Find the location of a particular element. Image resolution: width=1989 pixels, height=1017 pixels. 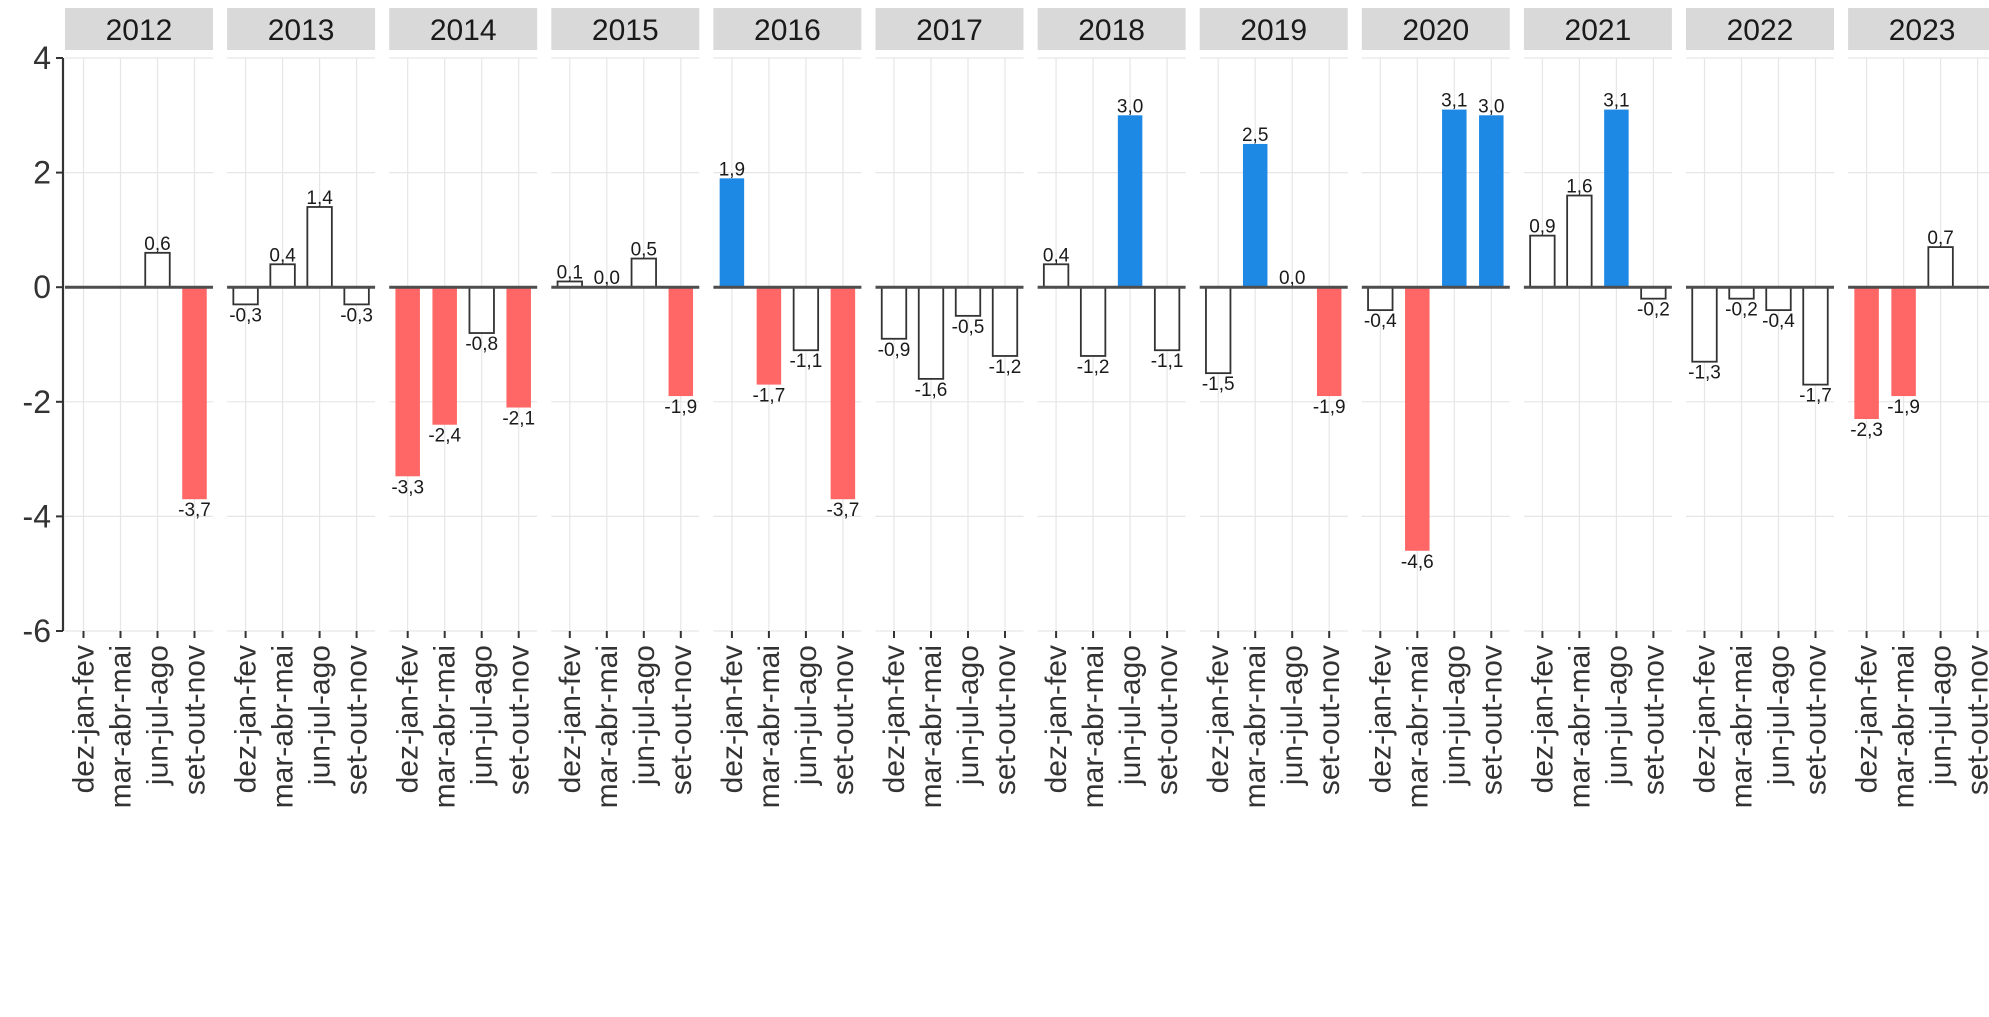

bar-value-label: -2,1 is located at coordinates (518, 419).